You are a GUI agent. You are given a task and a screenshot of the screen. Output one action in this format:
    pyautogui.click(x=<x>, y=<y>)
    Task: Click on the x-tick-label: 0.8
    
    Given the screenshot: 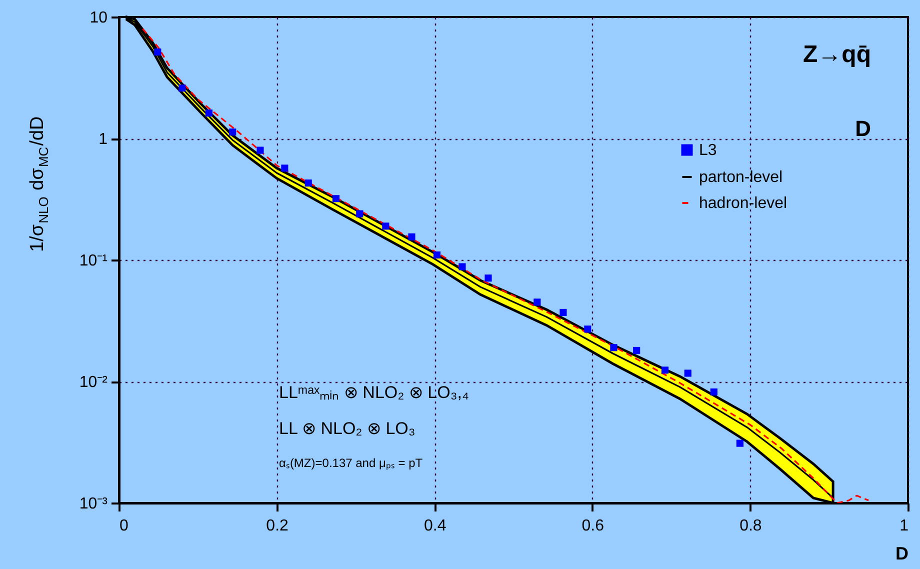 What is the action you would take?
    pyautogui.click(x=751, y=526)
    